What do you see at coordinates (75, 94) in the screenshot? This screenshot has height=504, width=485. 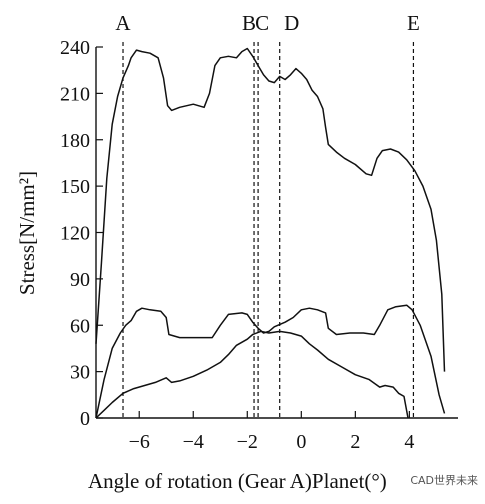 I see `y-tick-label: 210` at bounding box center [75, 94].